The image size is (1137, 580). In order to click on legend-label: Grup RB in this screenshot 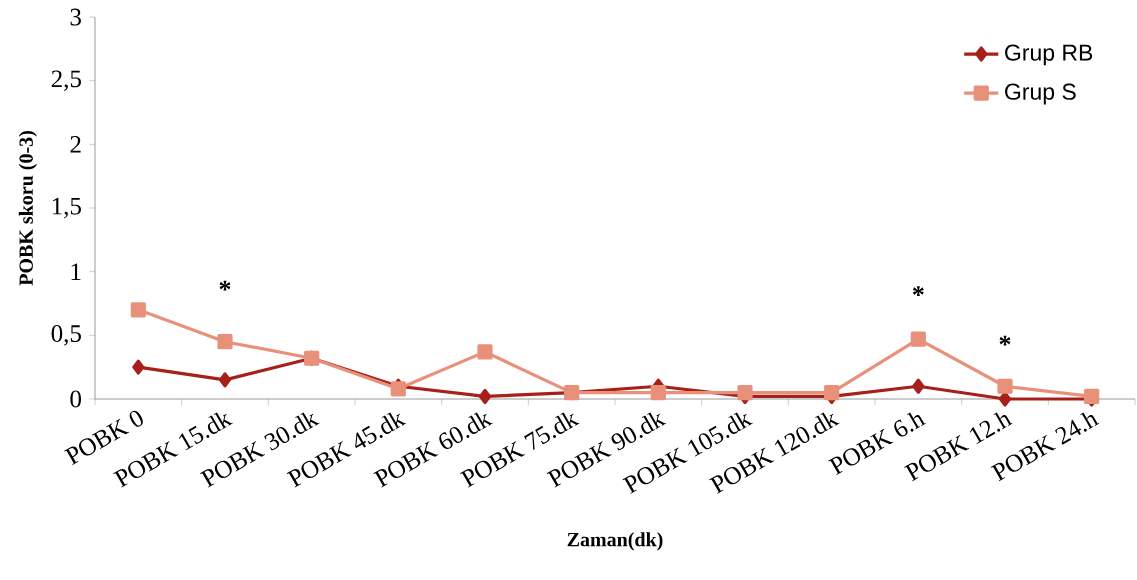, I will do `click(1049, 55)`.